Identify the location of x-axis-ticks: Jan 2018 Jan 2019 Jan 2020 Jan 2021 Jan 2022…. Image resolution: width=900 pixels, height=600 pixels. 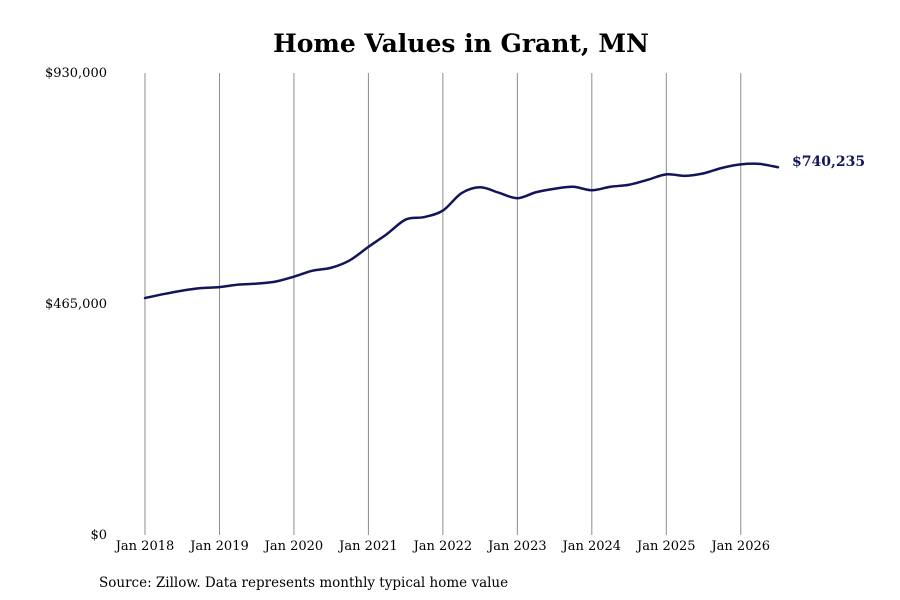
(442, 546).